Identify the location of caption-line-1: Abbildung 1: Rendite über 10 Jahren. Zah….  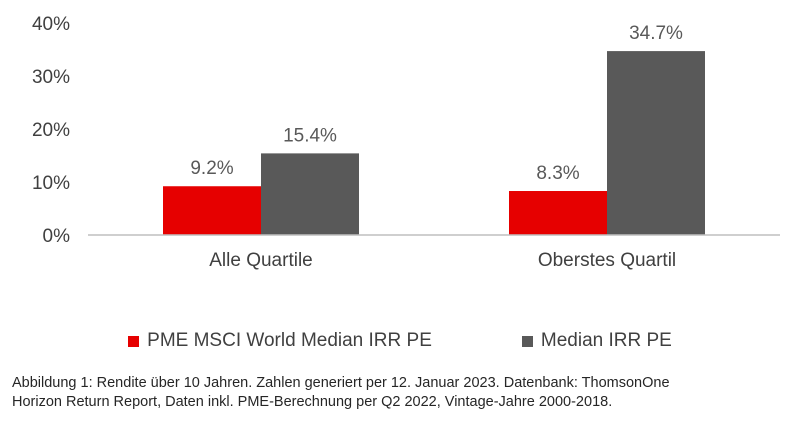
(341, 383).